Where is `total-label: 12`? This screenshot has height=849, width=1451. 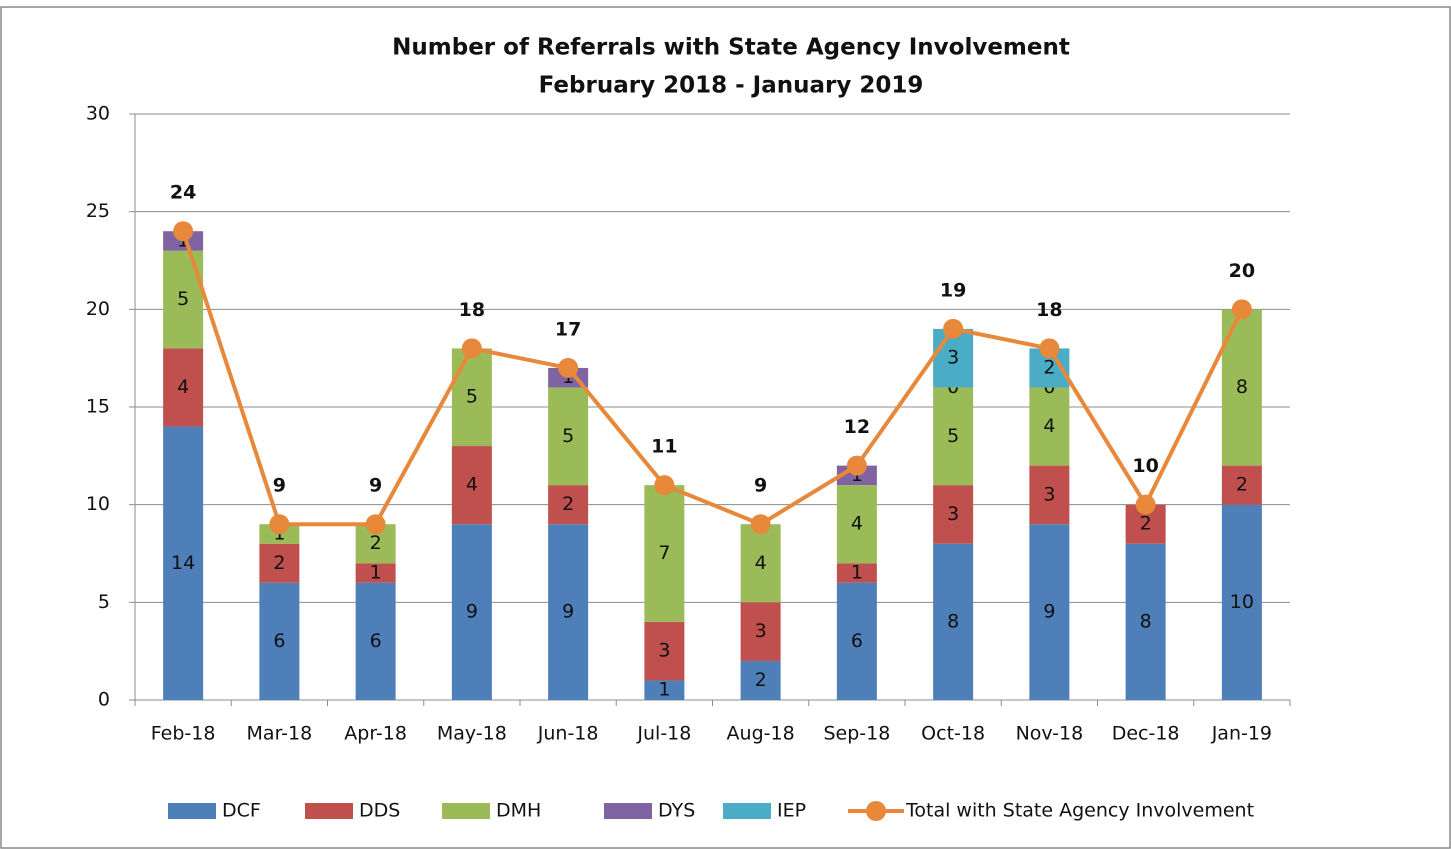 total-label: 12 is located at coordinates (857, 427).